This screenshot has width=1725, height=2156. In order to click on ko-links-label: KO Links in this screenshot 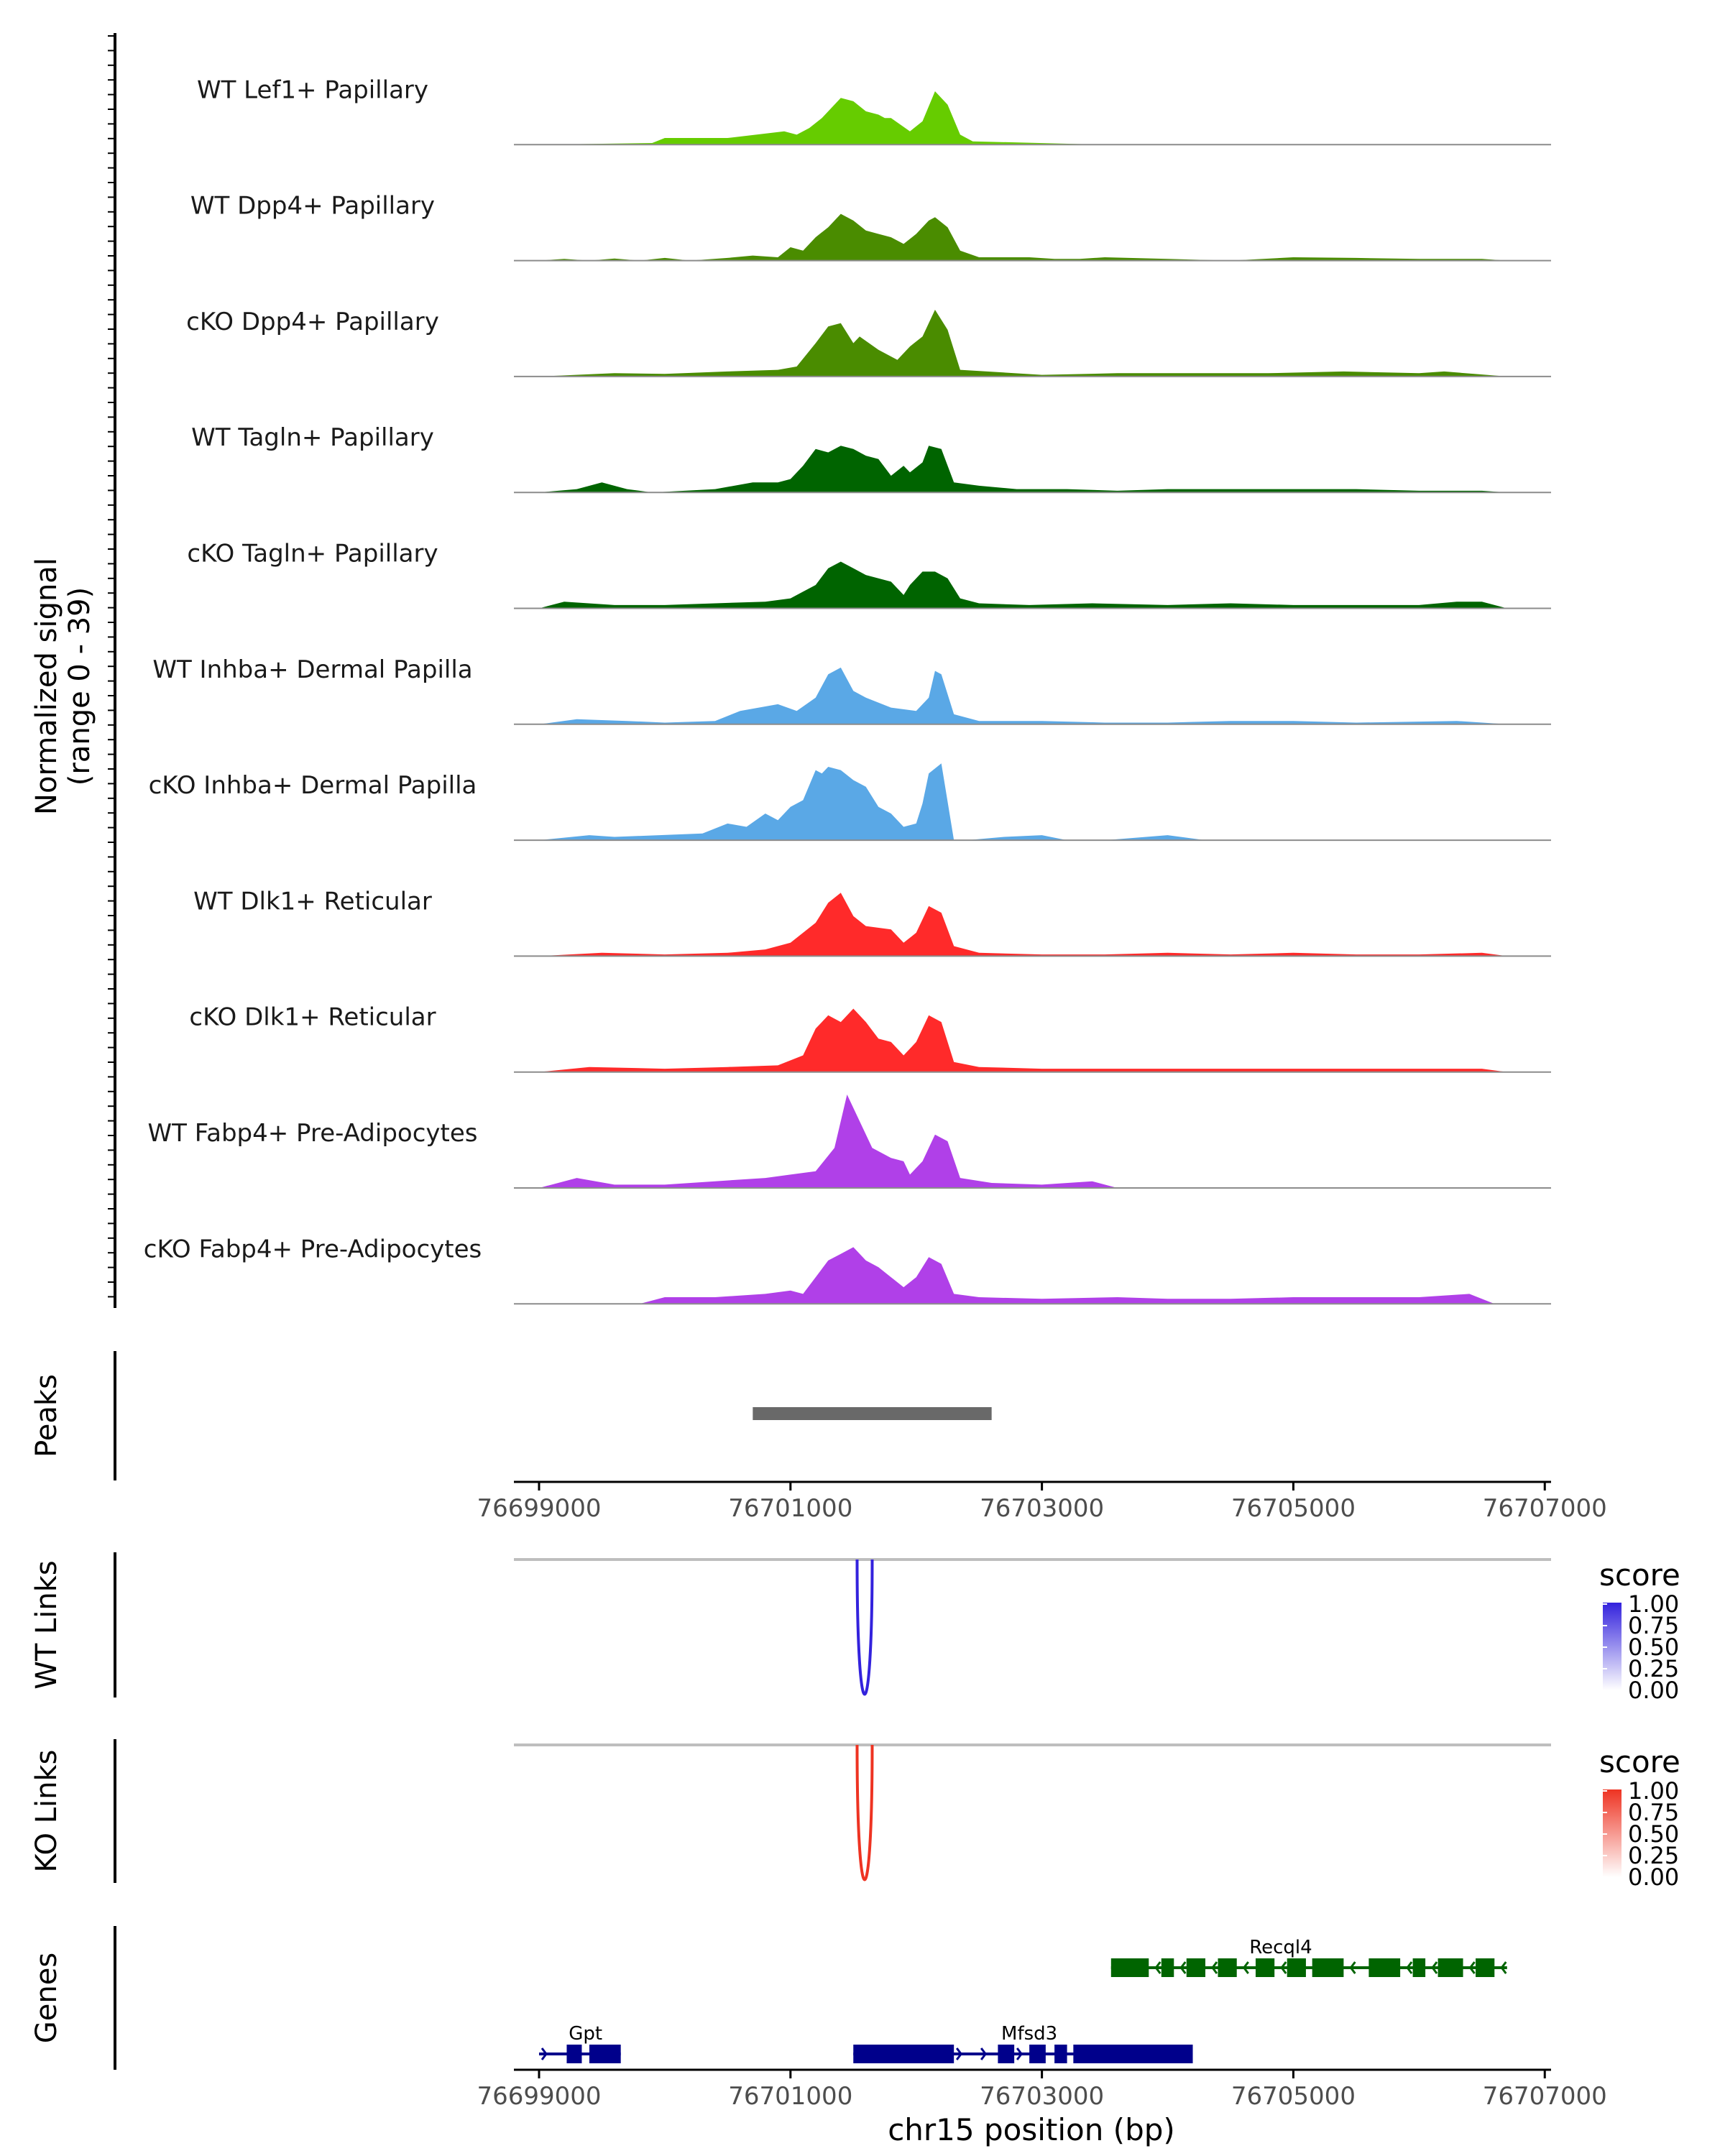, I will do `click(46, 1811)`.